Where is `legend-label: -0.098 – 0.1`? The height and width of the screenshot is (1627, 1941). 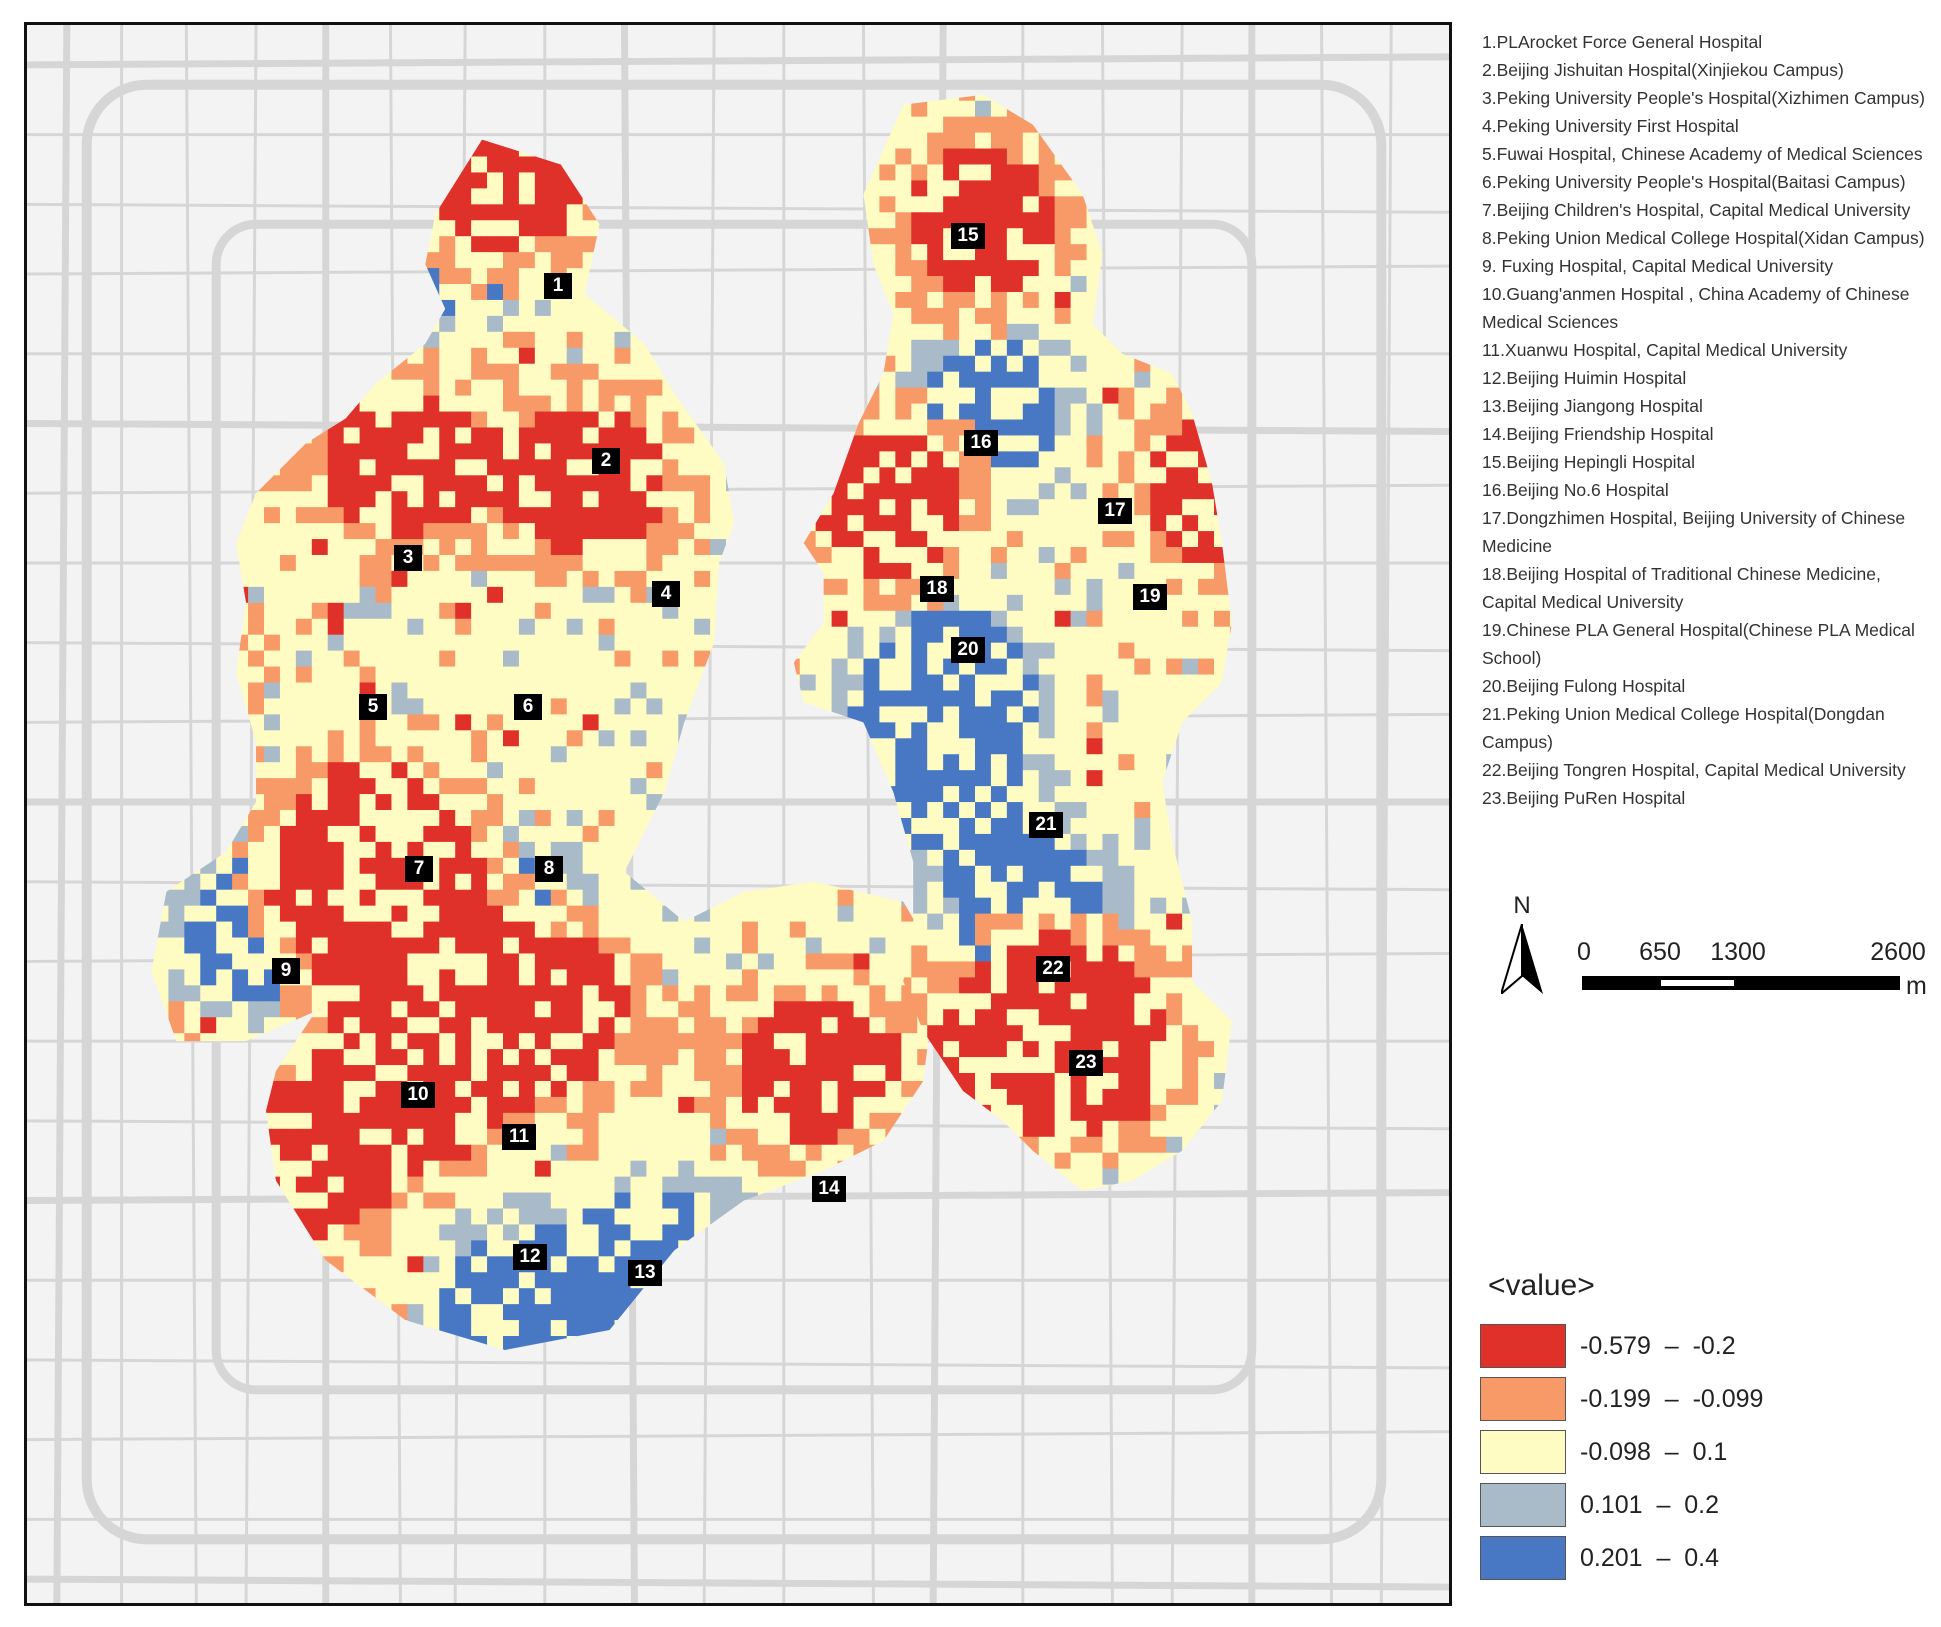 legend-label: -0.098 – 0.1 is located at coordinates (1654, 1452).